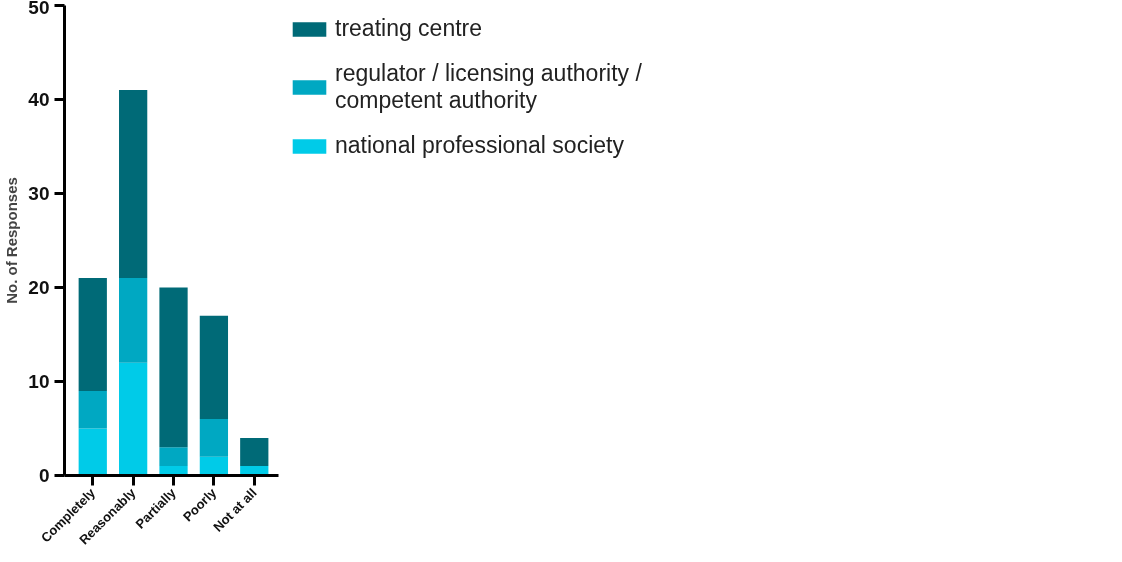  What do you see at coordinates (39, 287) in the screenshot?
I see `y-tick-label: 20` at bounding box center [39, 287].